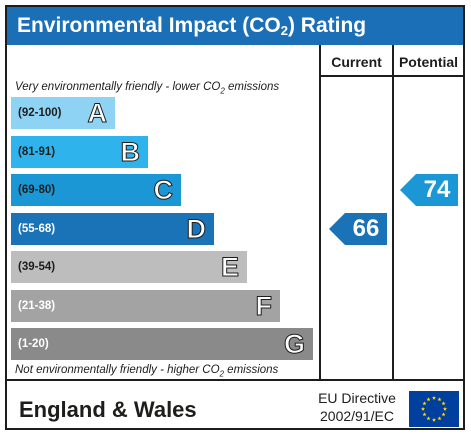 The height and width of the screenshot is (435, 471). Describe the element at coordinates (37, 228) in the screenshot. I see `band-range: (55-68)` at that location.